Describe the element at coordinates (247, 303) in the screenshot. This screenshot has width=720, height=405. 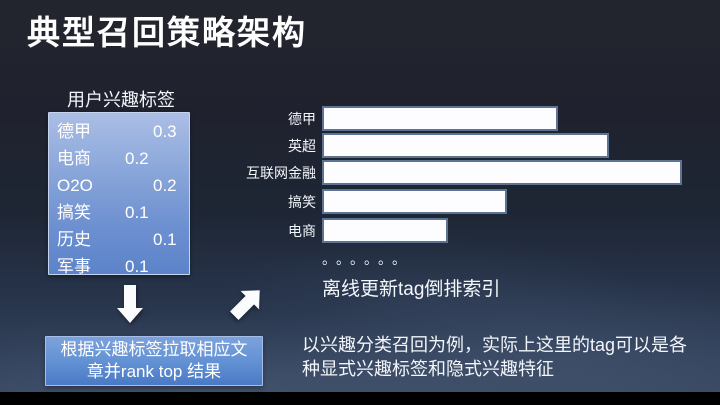
I see `up-right-arrow-icon` at that location.